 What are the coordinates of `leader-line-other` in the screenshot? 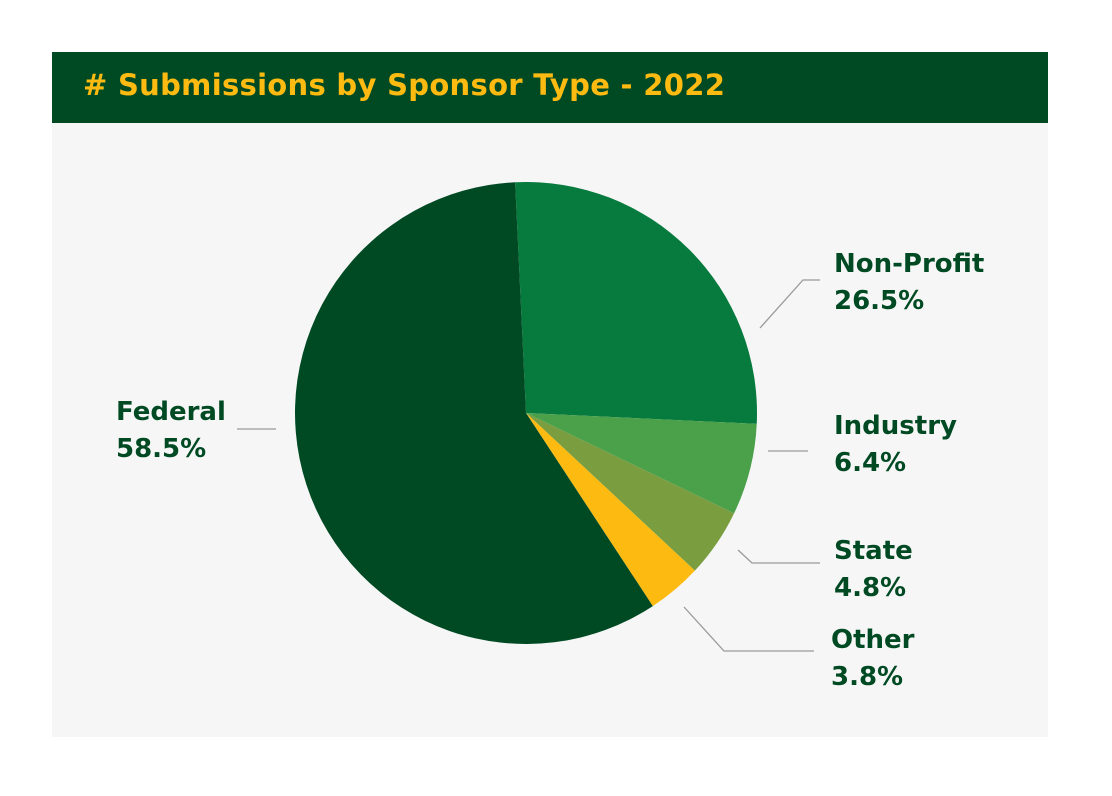 It's located at (748, 629).